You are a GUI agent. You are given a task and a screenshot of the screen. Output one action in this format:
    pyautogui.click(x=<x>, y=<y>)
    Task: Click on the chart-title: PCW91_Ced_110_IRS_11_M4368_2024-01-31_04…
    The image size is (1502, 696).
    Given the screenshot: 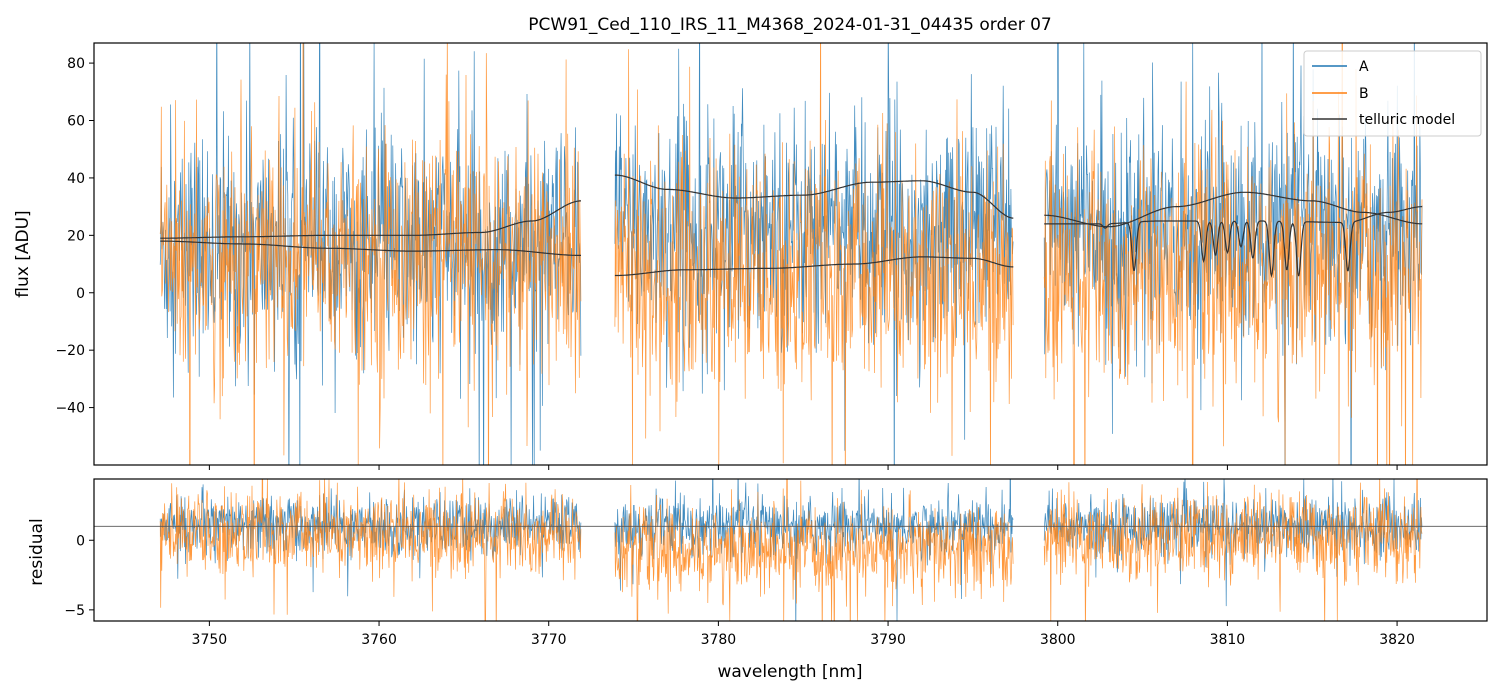 What is the action you would take?
    pyautogui.click(x=789, y=25)
    